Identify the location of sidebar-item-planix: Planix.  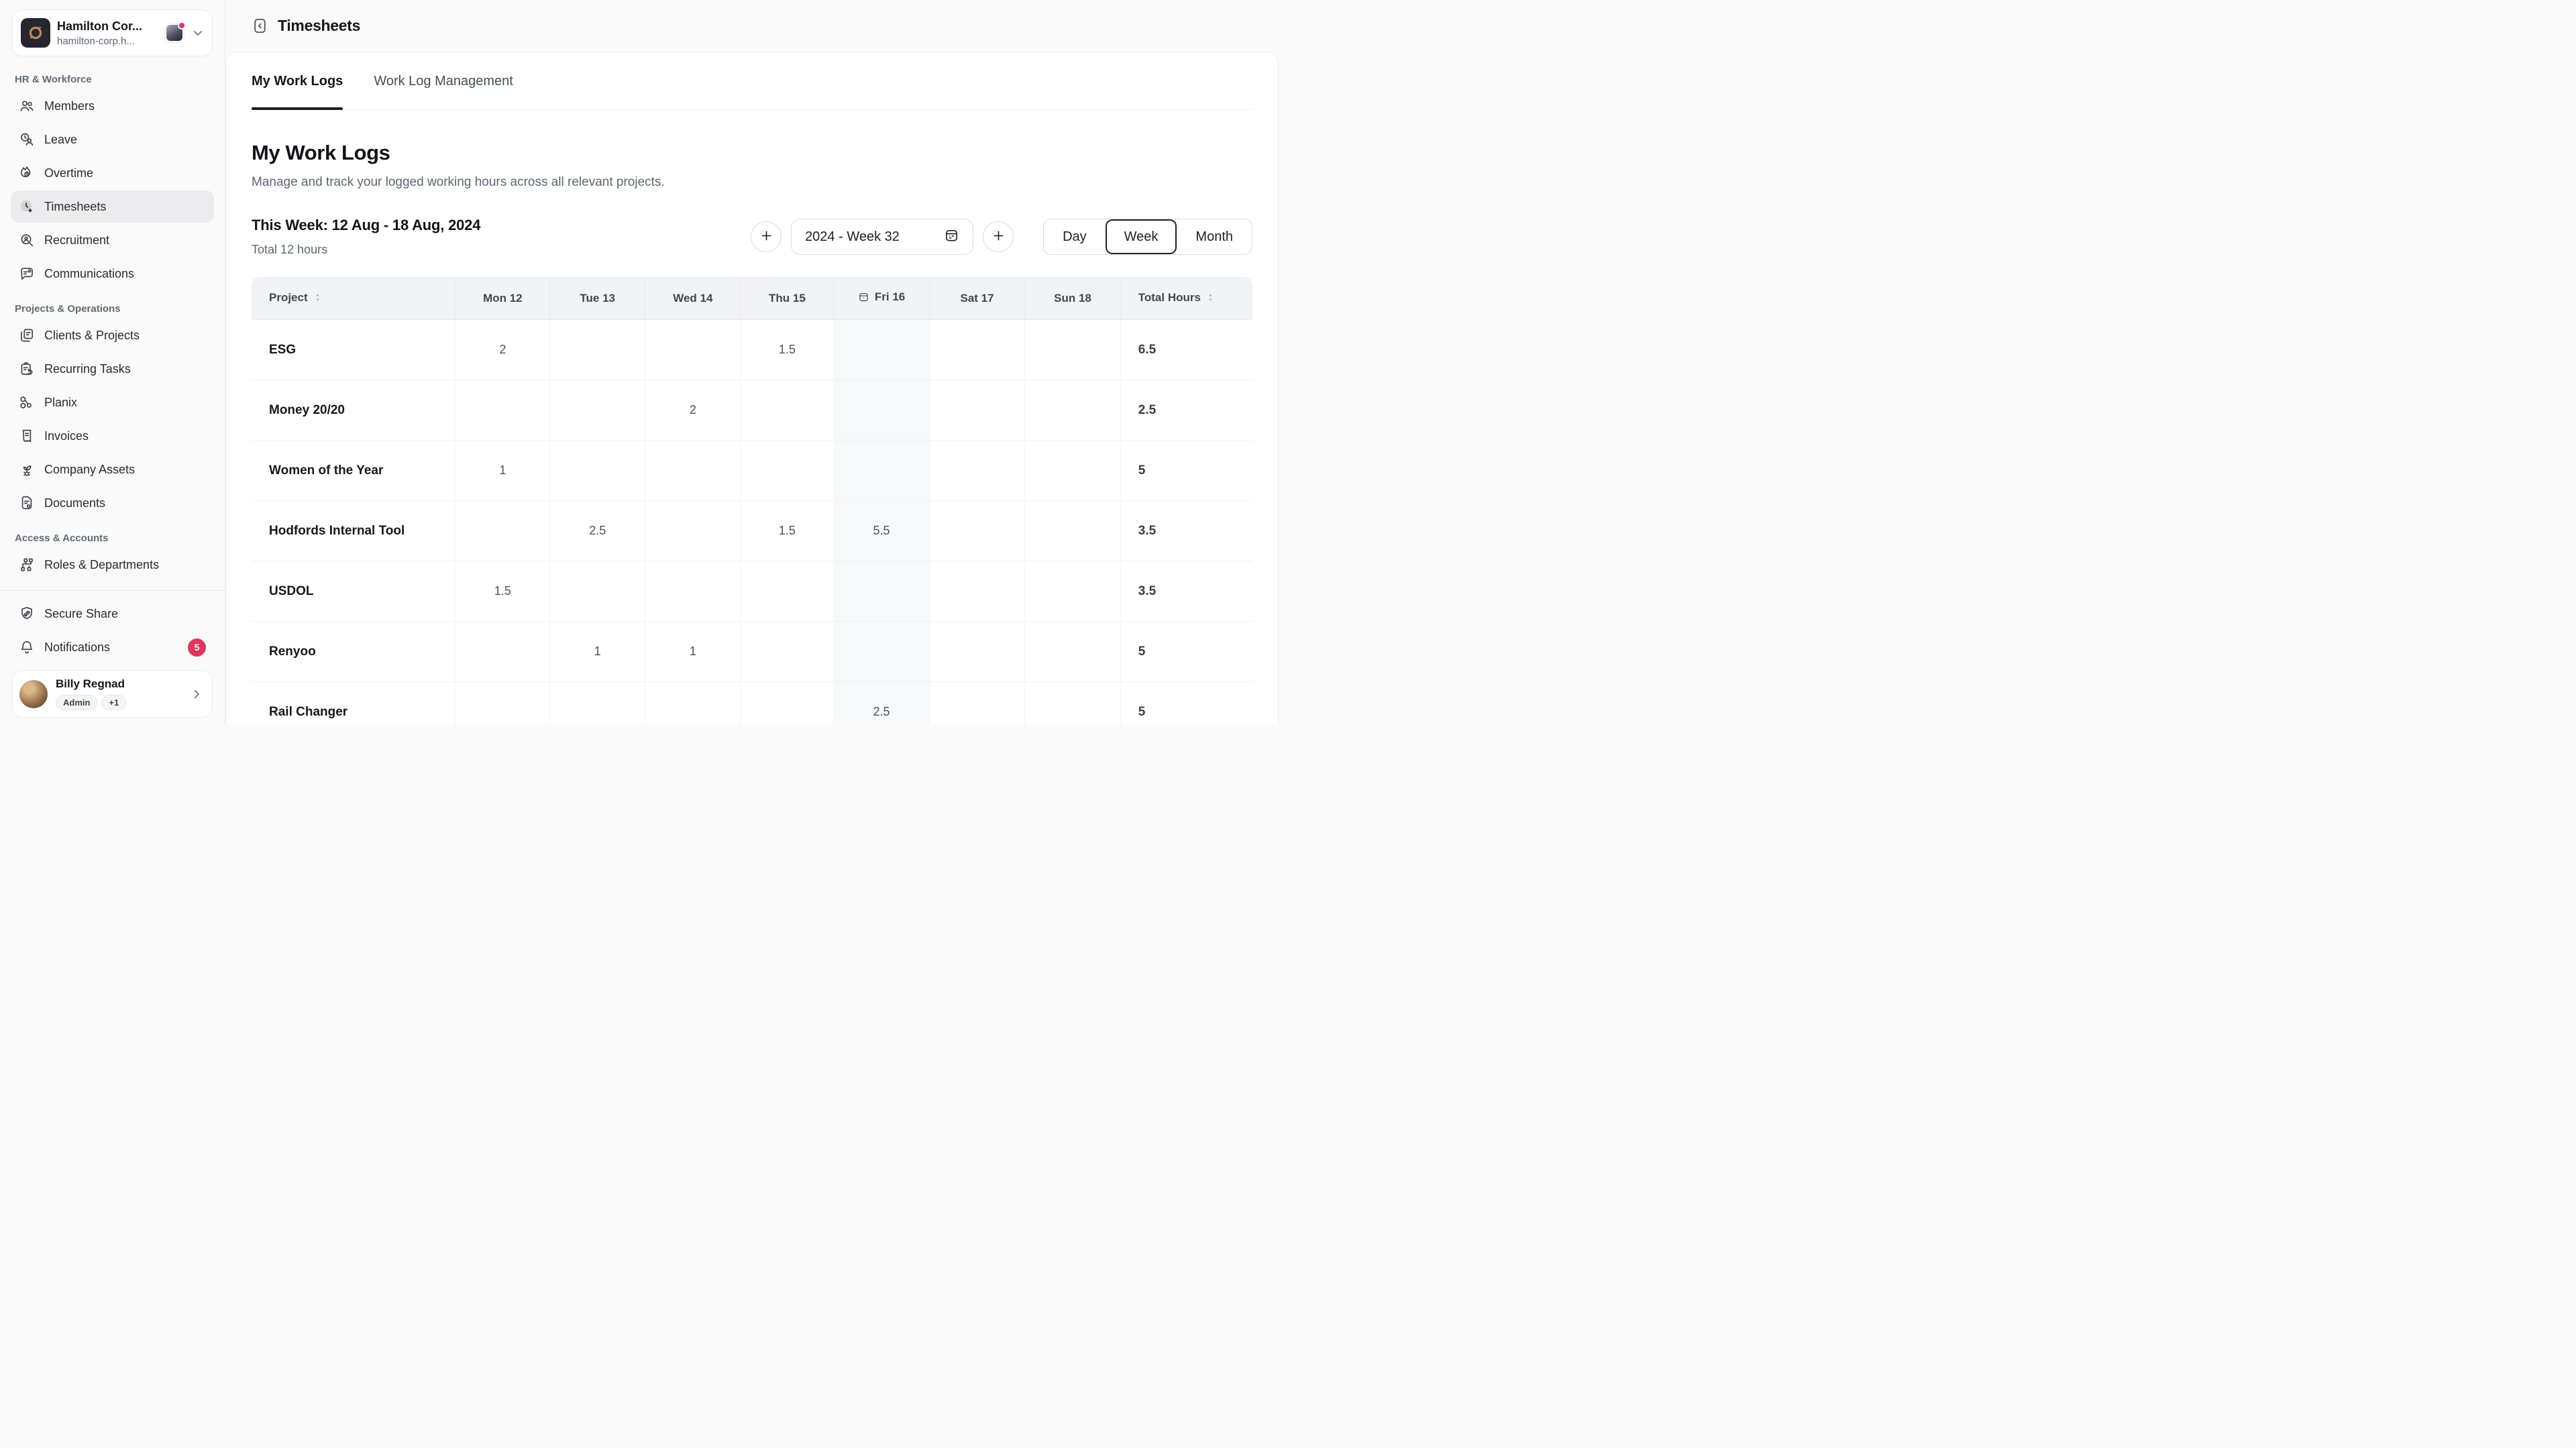
(112, 402).